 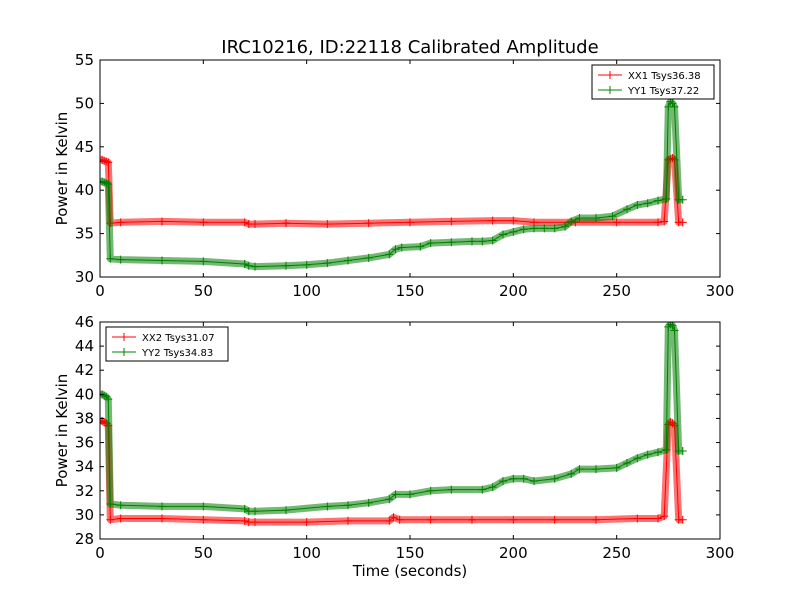 What do you see at coordinates (84, 515) in the screenshot?
I see `y-tick-label: 30` at bounding box center [84, 515].